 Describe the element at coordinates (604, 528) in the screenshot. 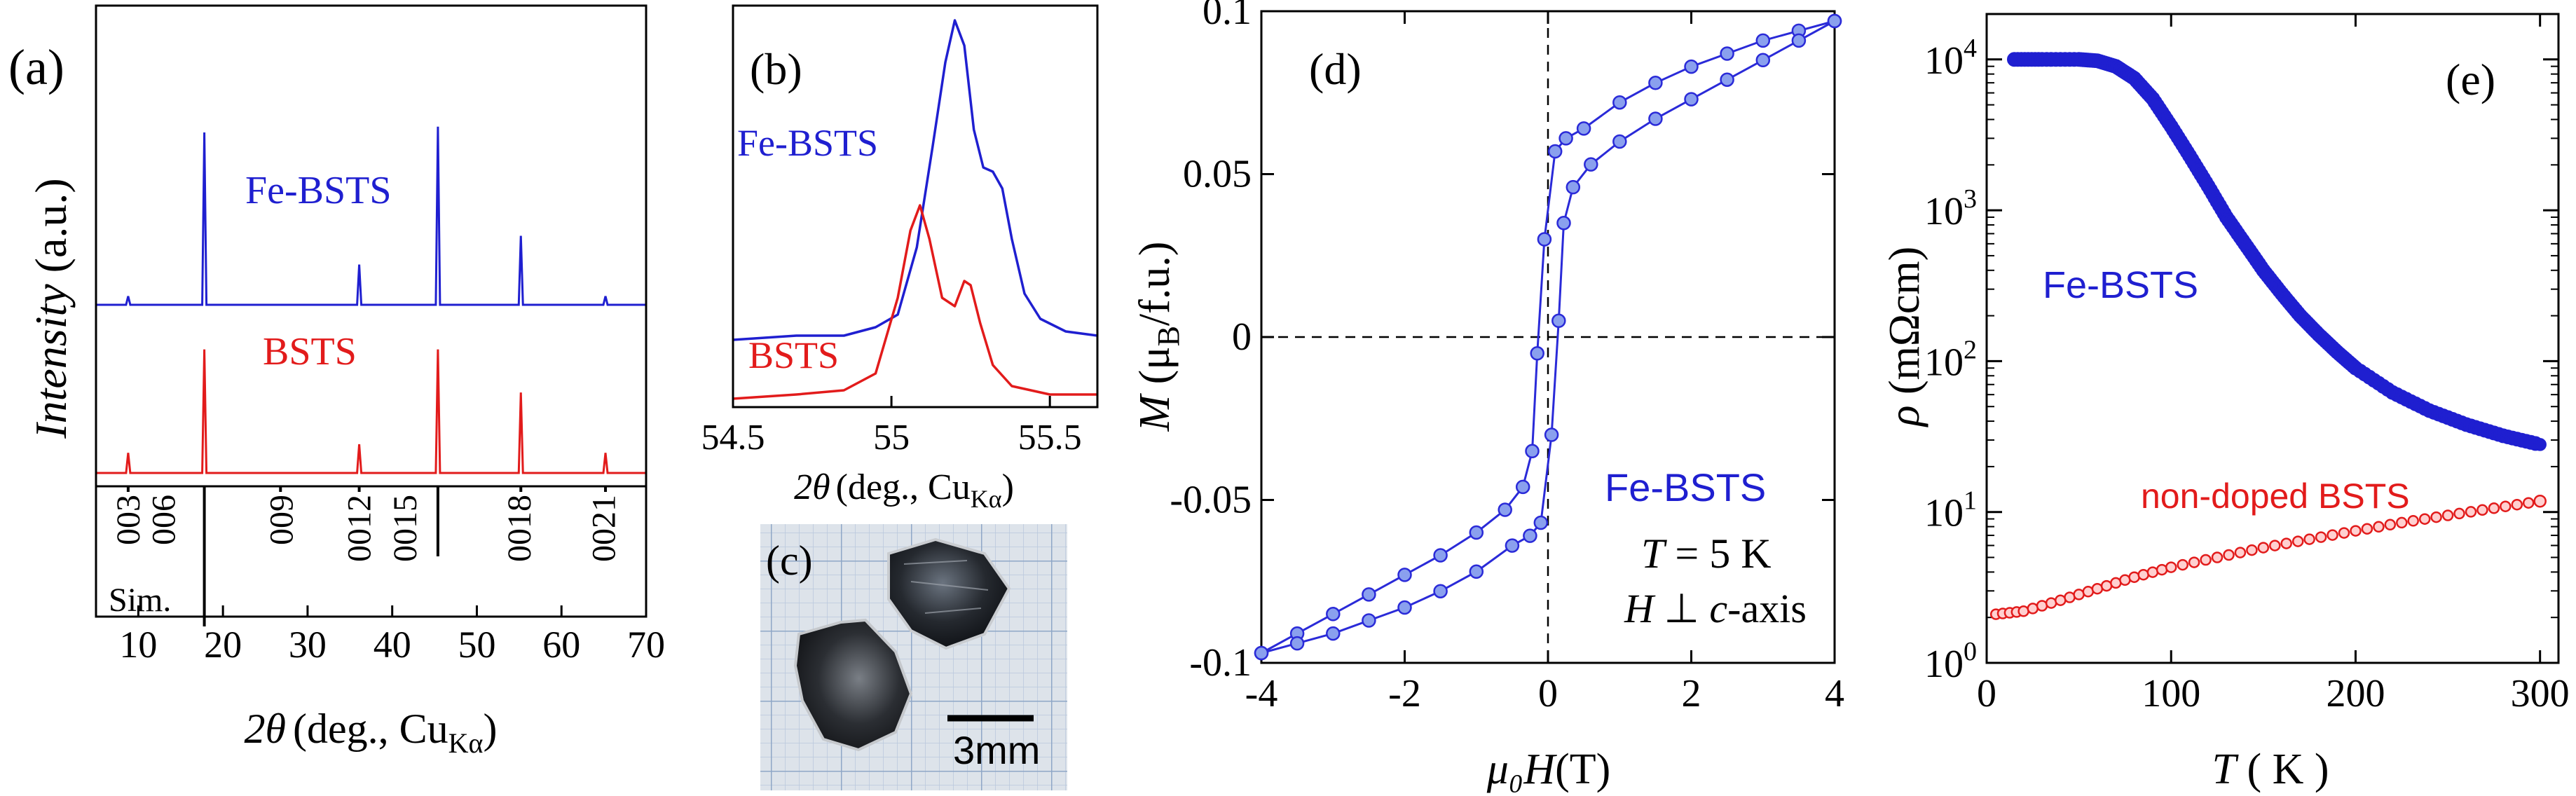

I see `hkl-label: 0021` at that location.